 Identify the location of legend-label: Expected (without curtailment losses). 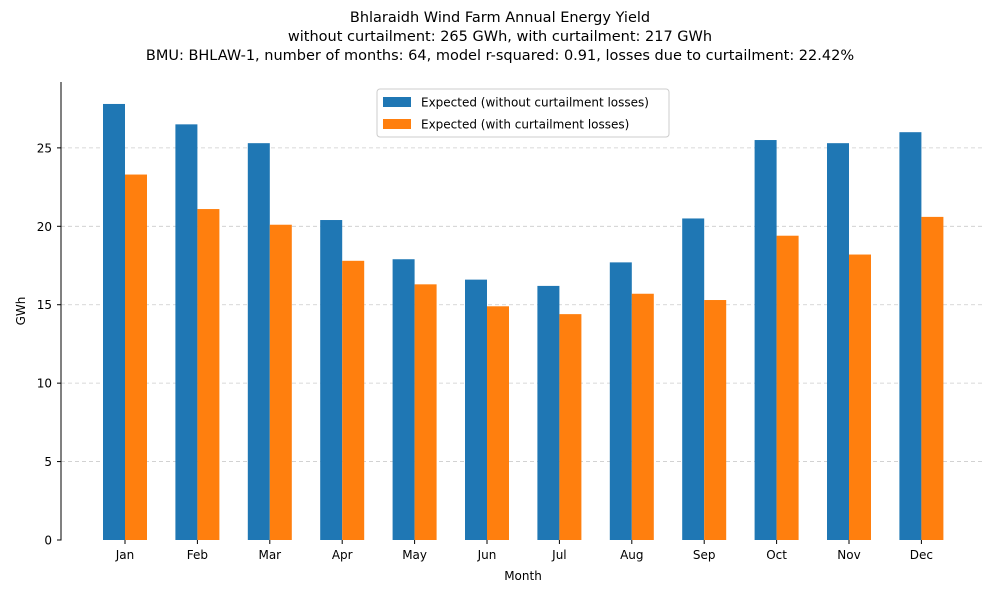
(535, 103).